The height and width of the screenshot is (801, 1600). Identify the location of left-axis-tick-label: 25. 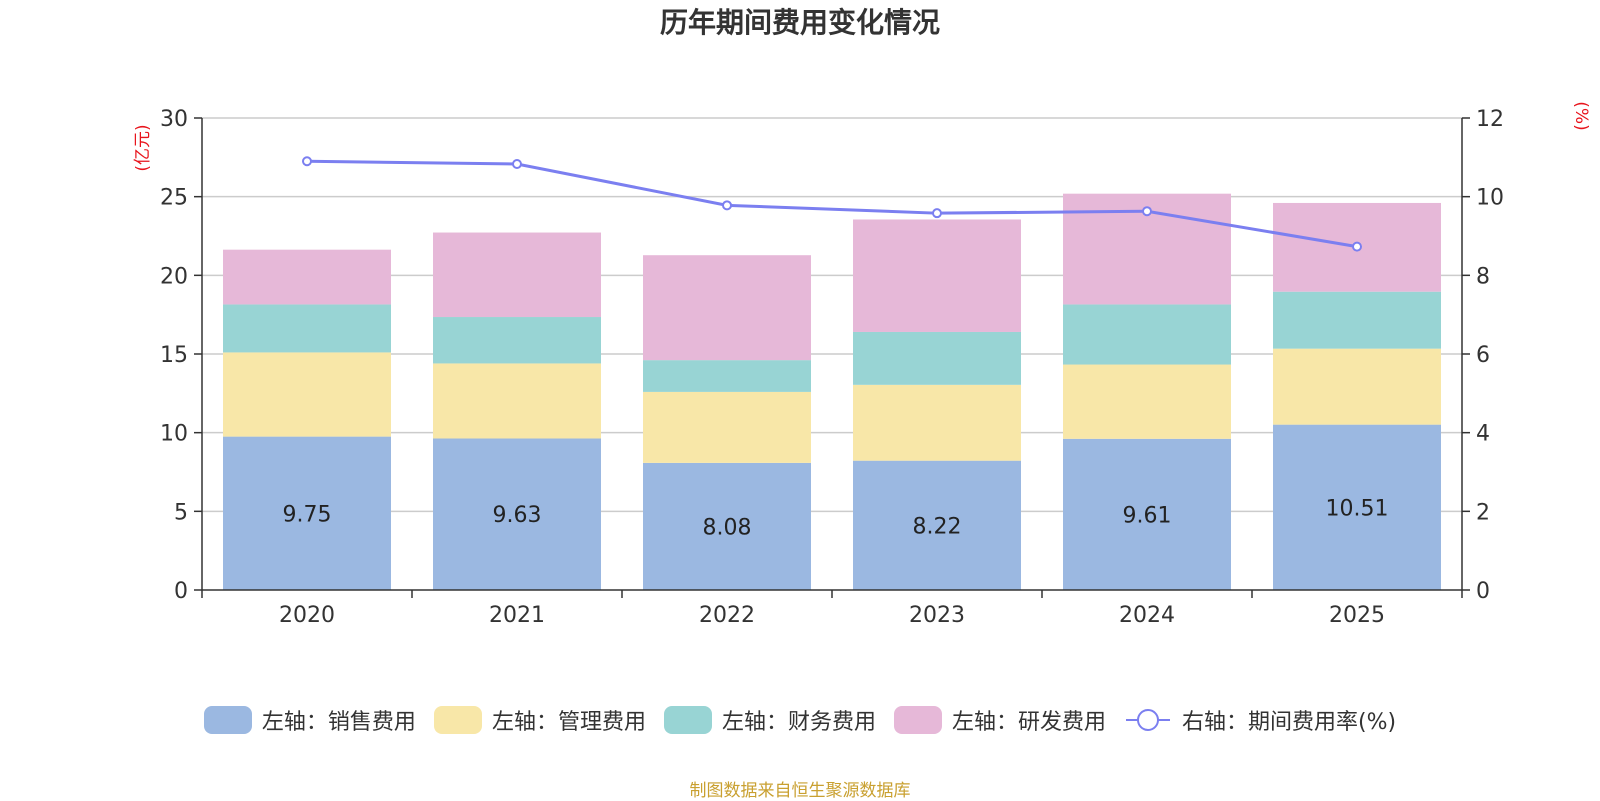
(174, 198).